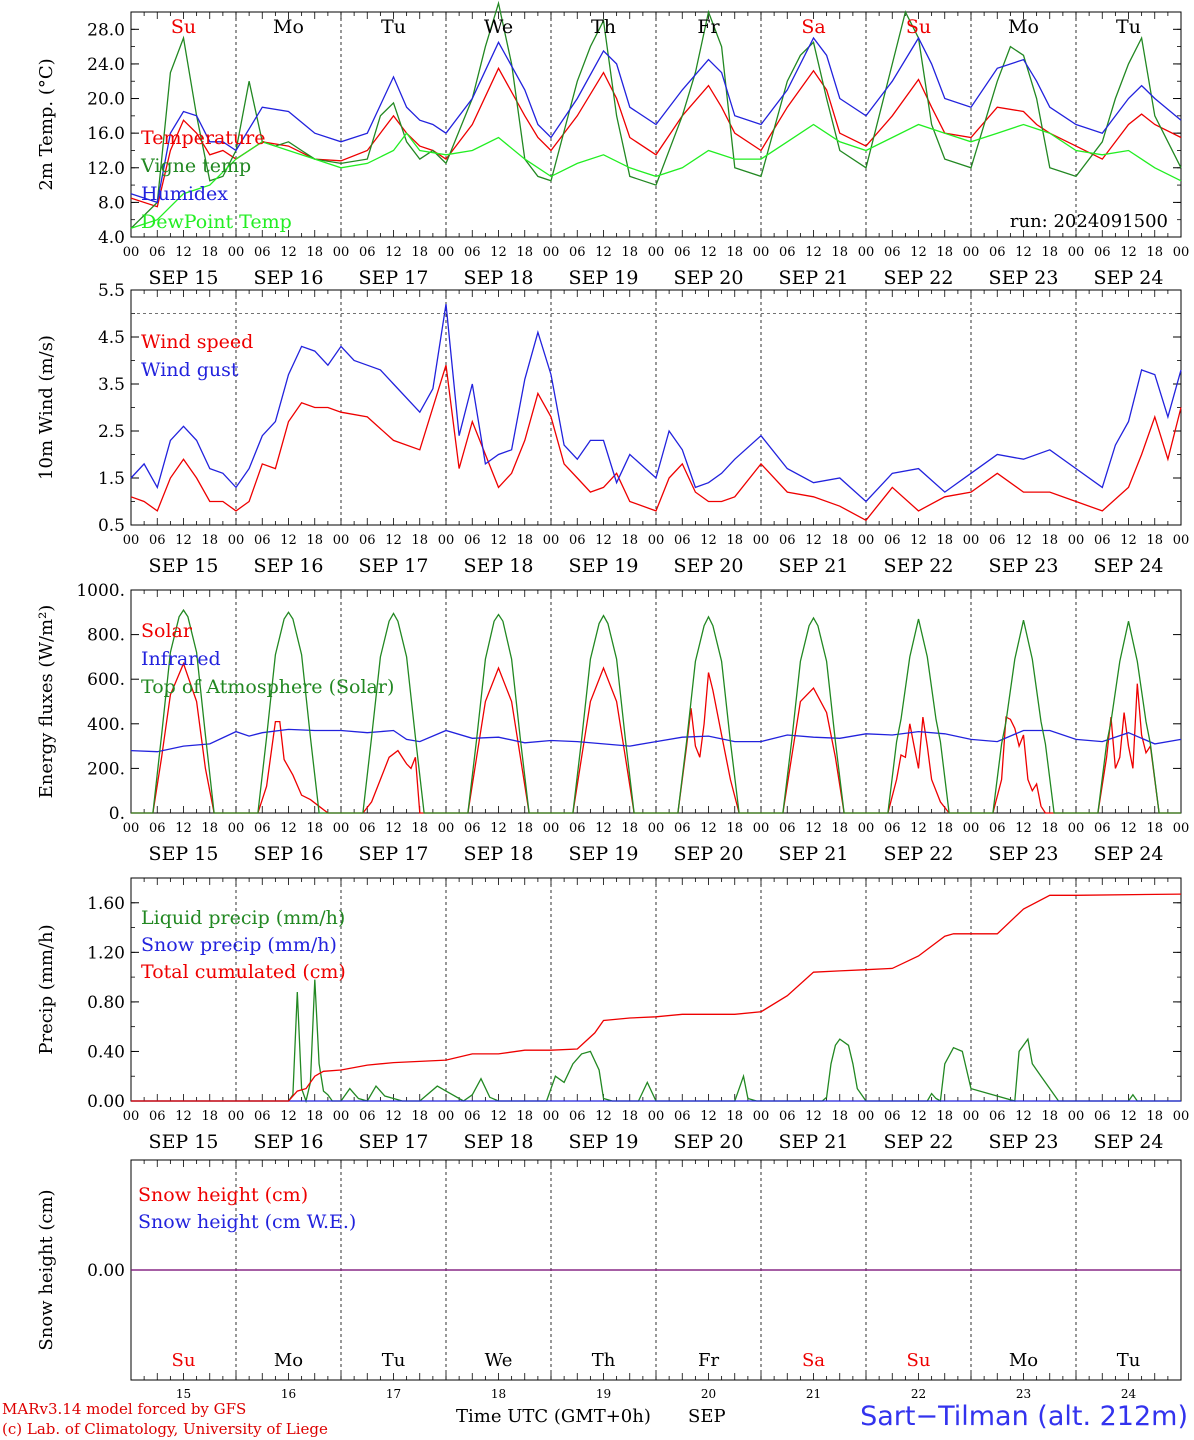 The image size is (1194, 1440). I want to click on wind-legend-entry: Wind gust, so click(190, 370).